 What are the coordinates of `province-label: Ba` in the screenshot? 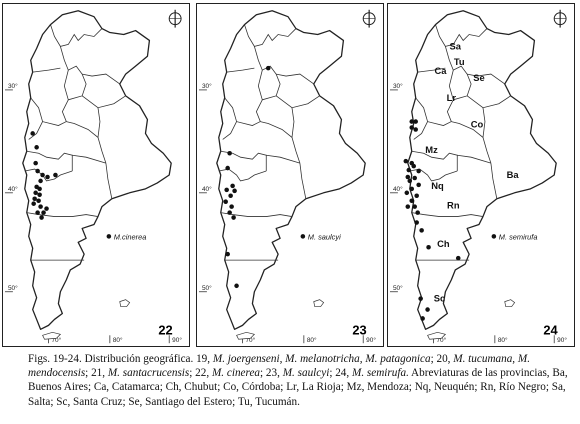 It's located at (513, 174).